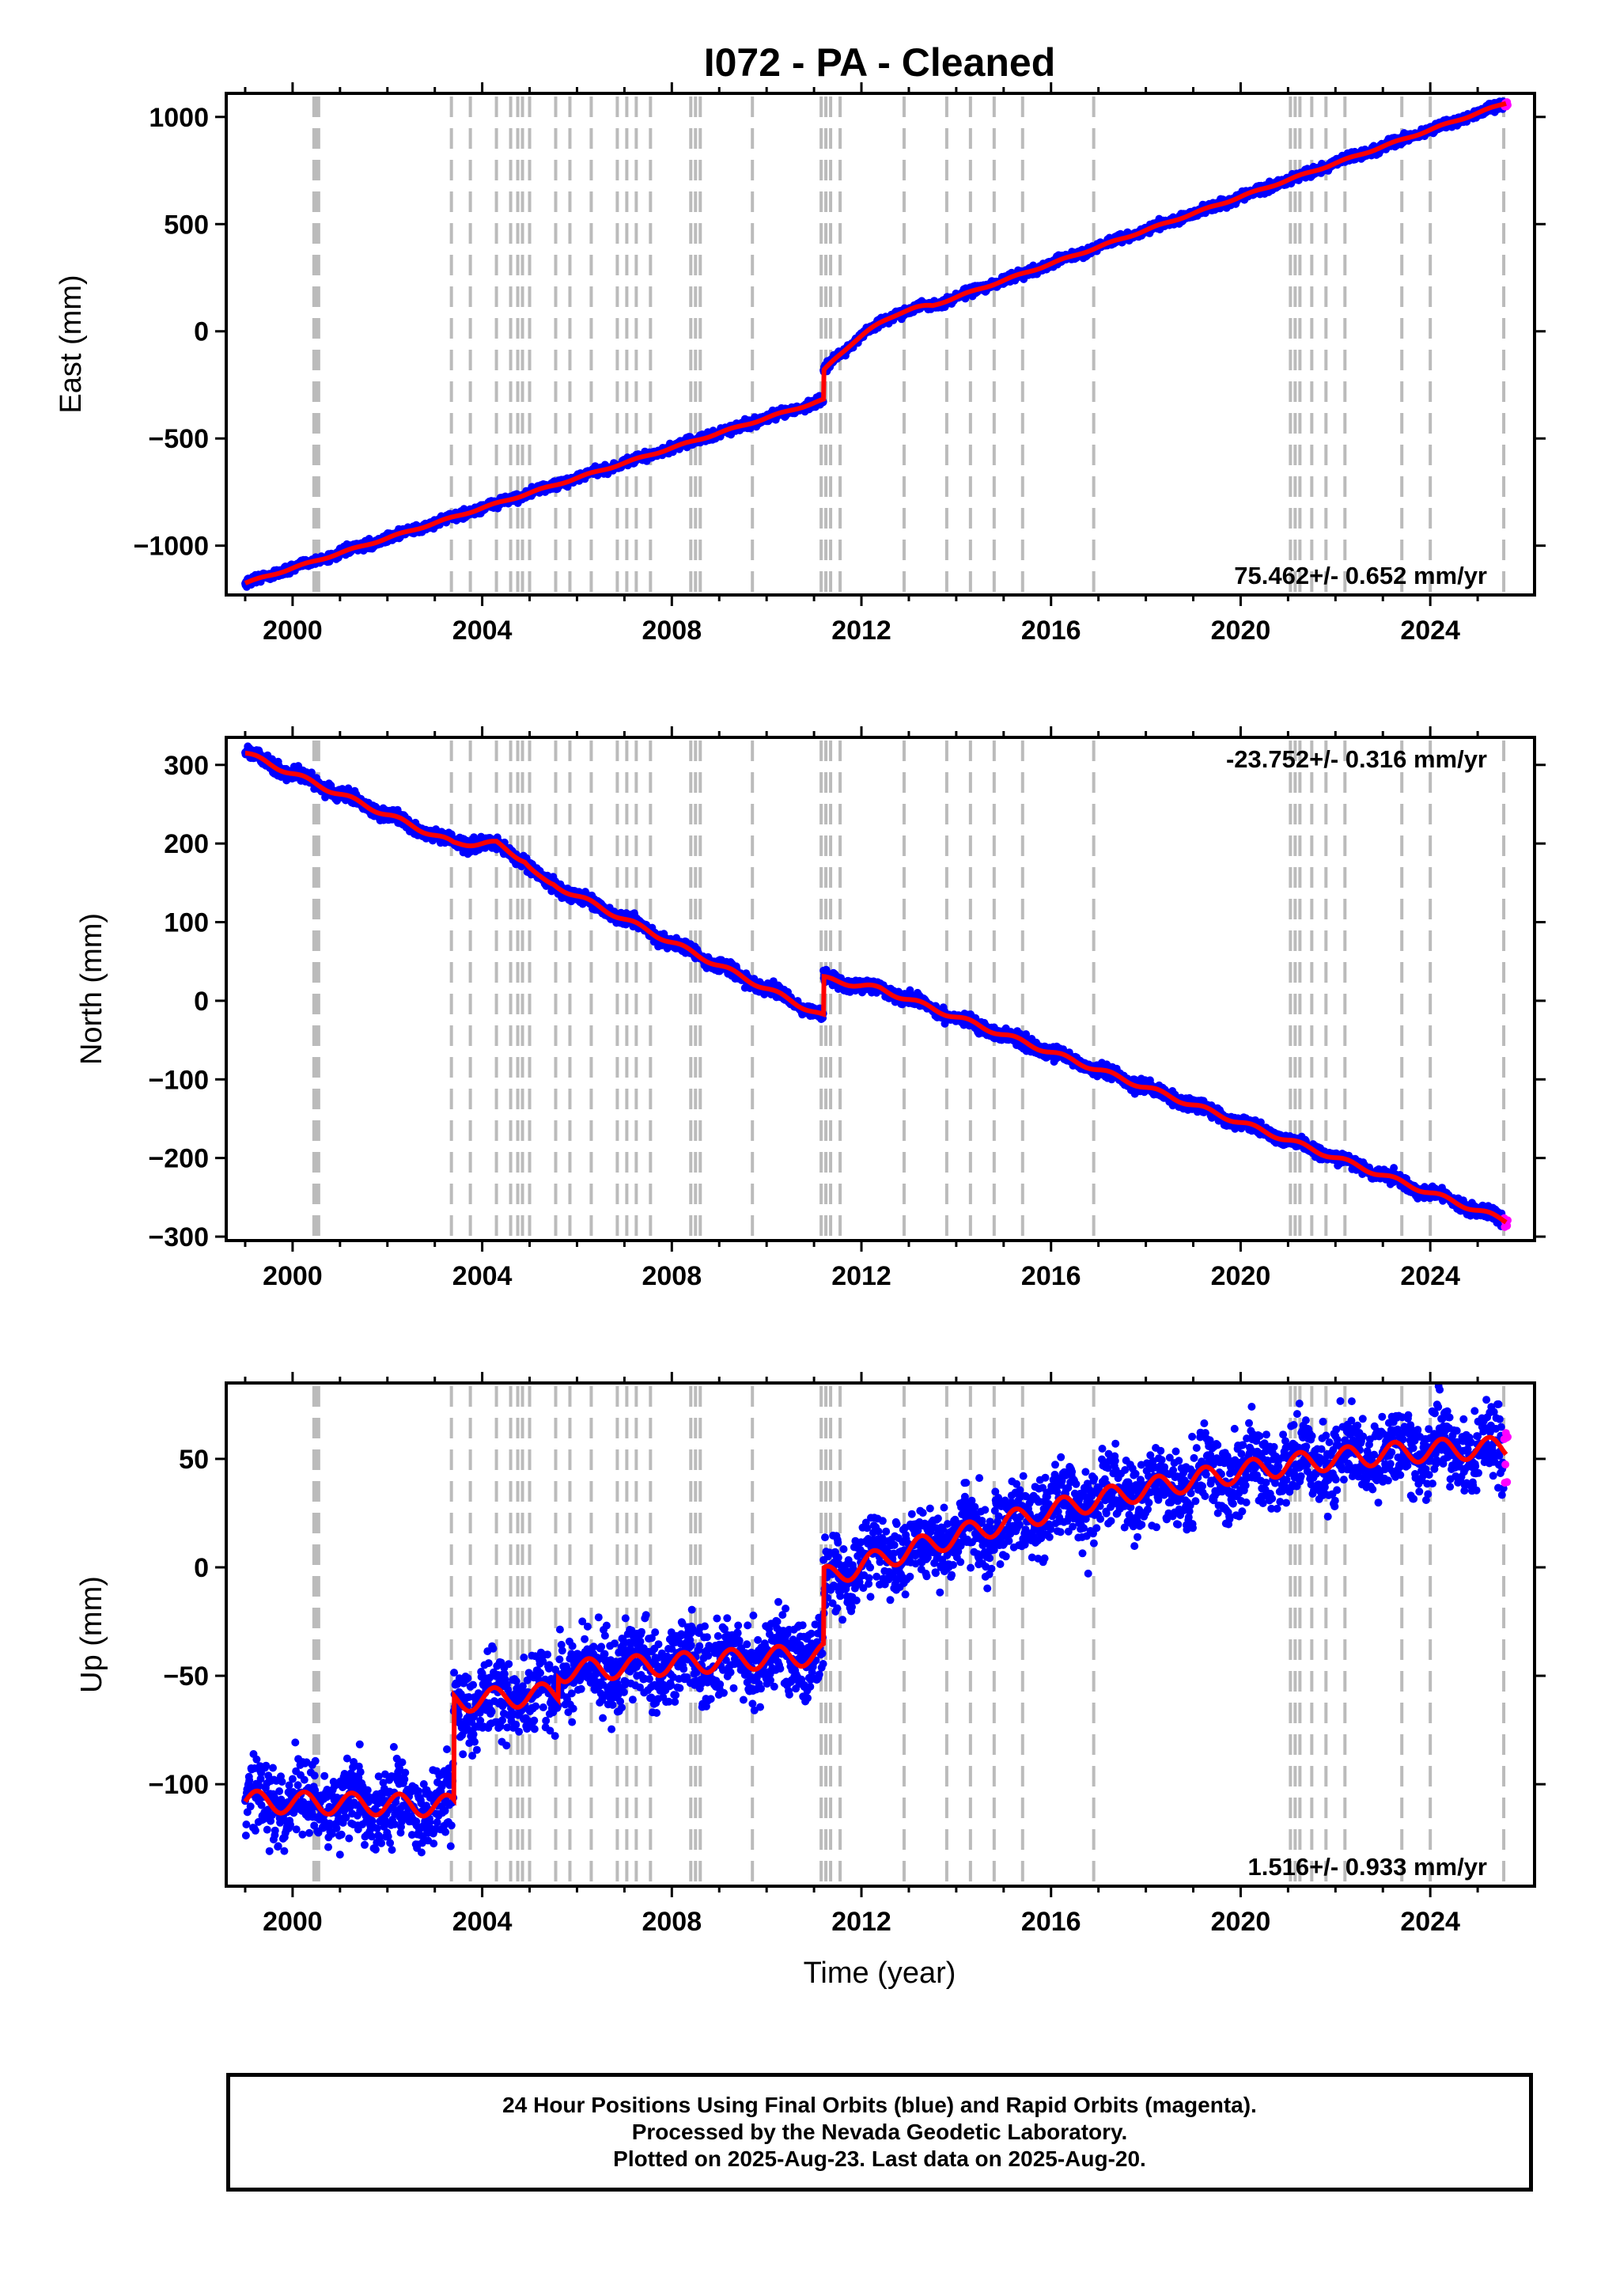 The width and height of the screenshot is (1601, 2296). I want to click on x-tick-label: 2016, so click(1051, 631).